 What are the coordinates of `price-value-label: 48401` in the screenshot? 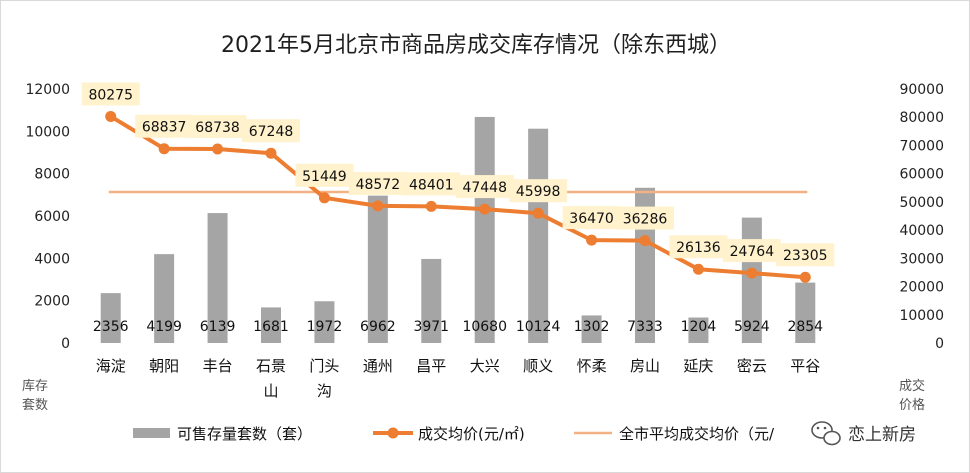 It's located at (431, 185).